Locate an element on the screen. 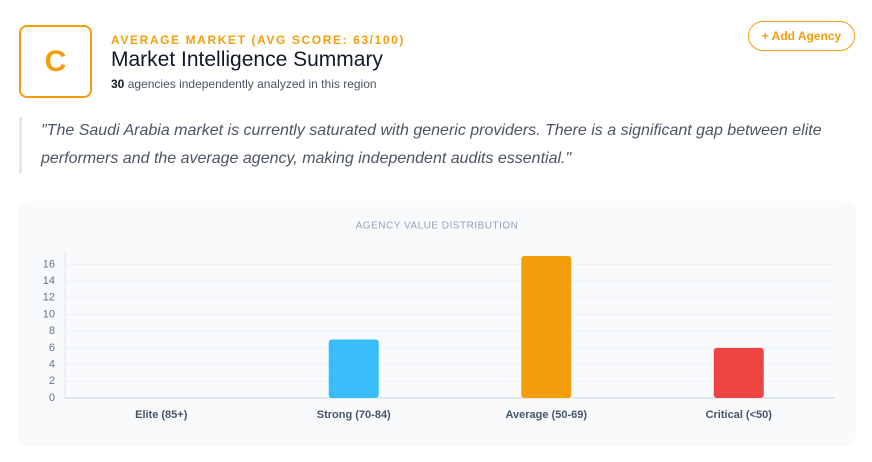 The height and width of the screenshot is (462, 872). agency-count: 30 is located at coordinates (118, 84).